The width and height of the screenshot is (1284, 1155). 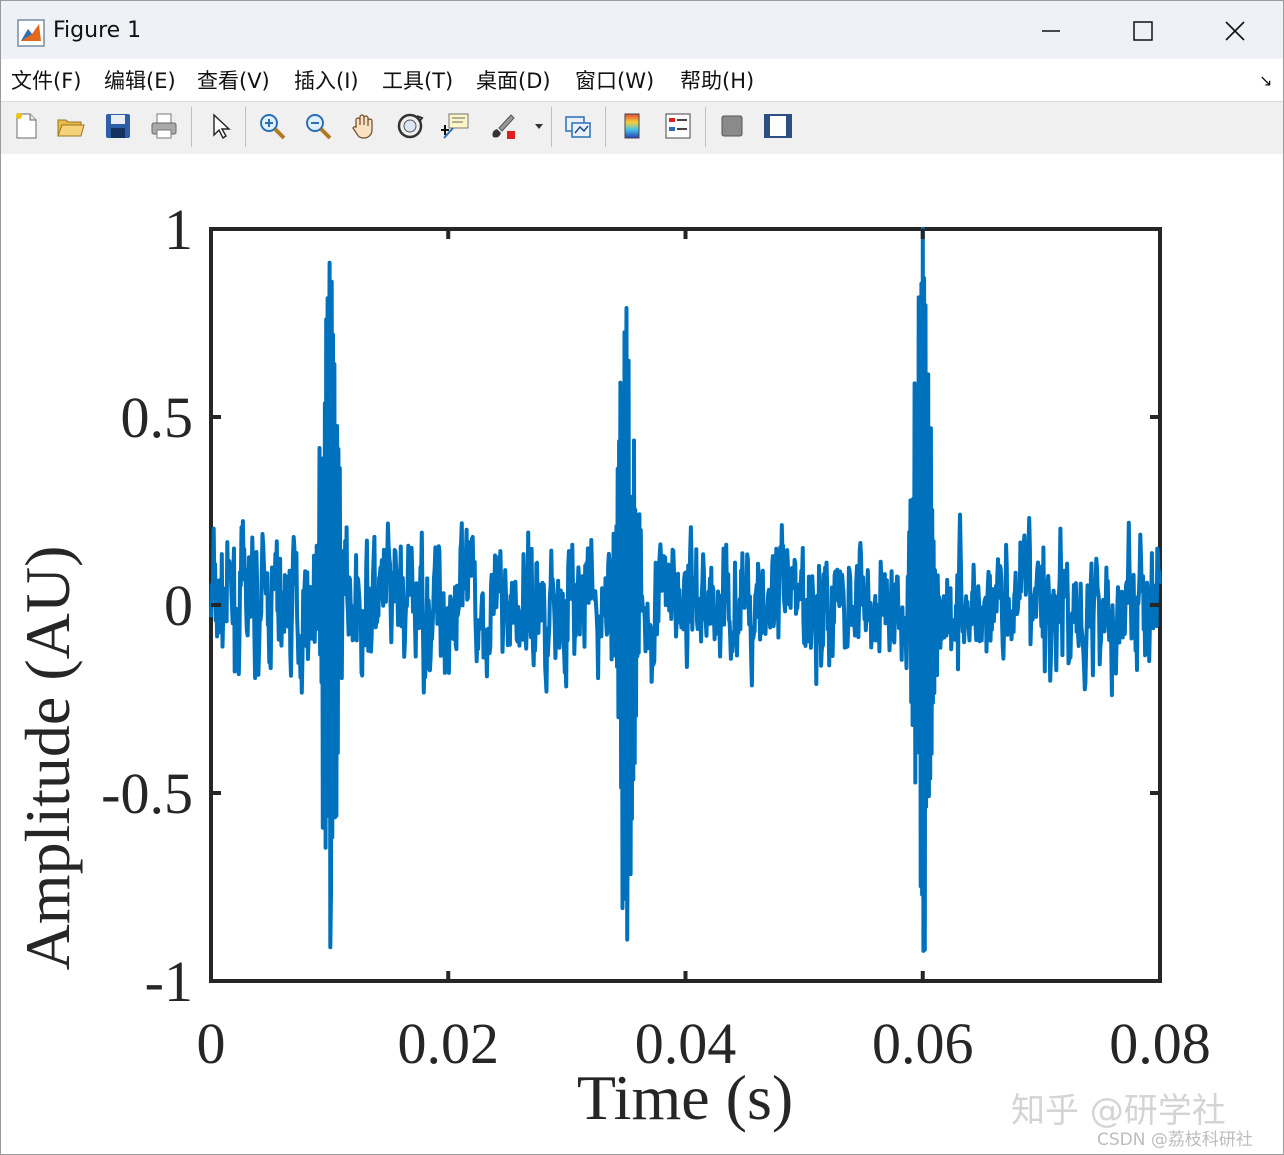 What do you see at coordinates (318, 126) in the screenshot?
I see `zoom-out-icon` at bounding box center [318, 126].